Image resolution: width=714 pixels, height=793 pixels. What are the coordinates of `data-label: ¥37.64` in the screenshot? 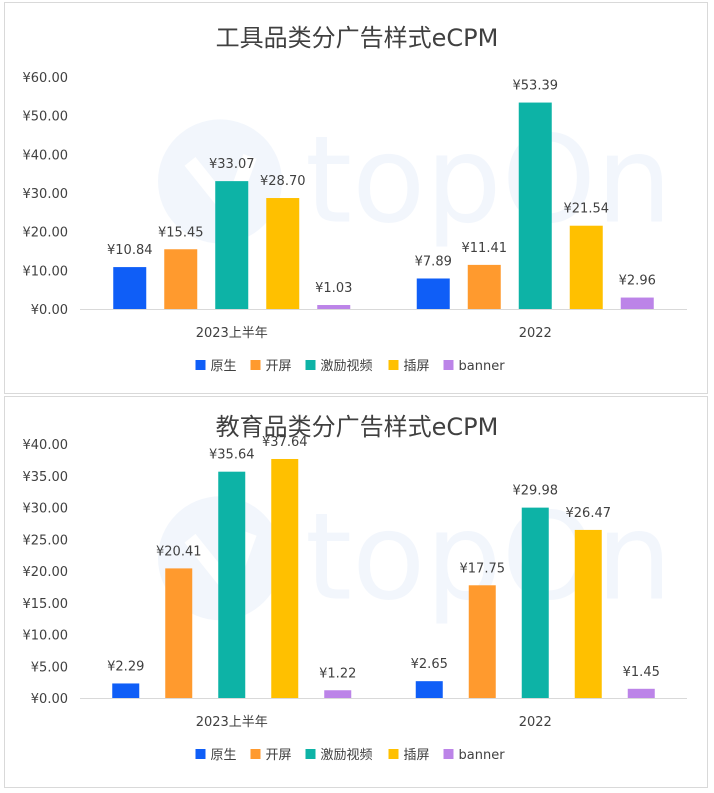 It's located at (285, 442).